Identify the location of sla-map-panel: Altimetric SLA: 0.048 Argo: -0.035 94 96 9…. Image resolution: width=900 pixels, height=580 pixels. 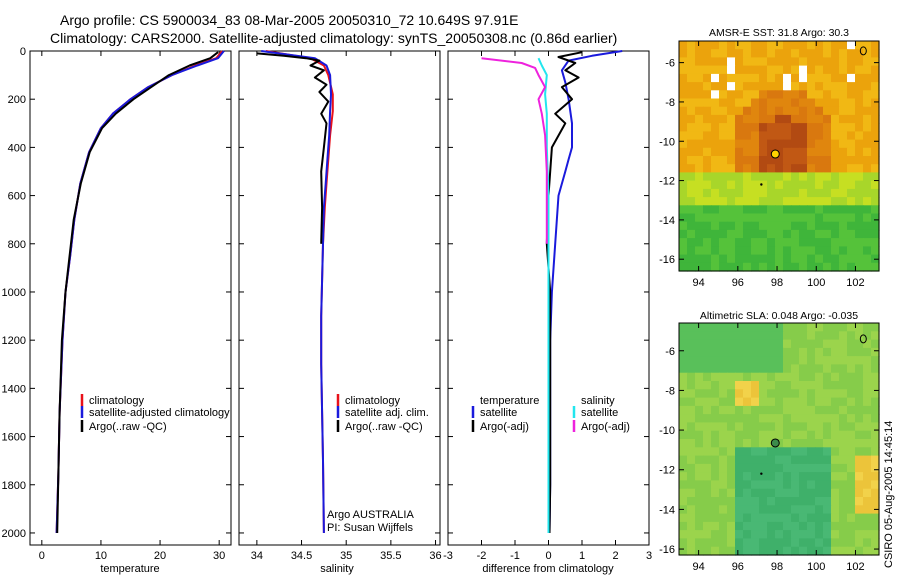
(769, 441).